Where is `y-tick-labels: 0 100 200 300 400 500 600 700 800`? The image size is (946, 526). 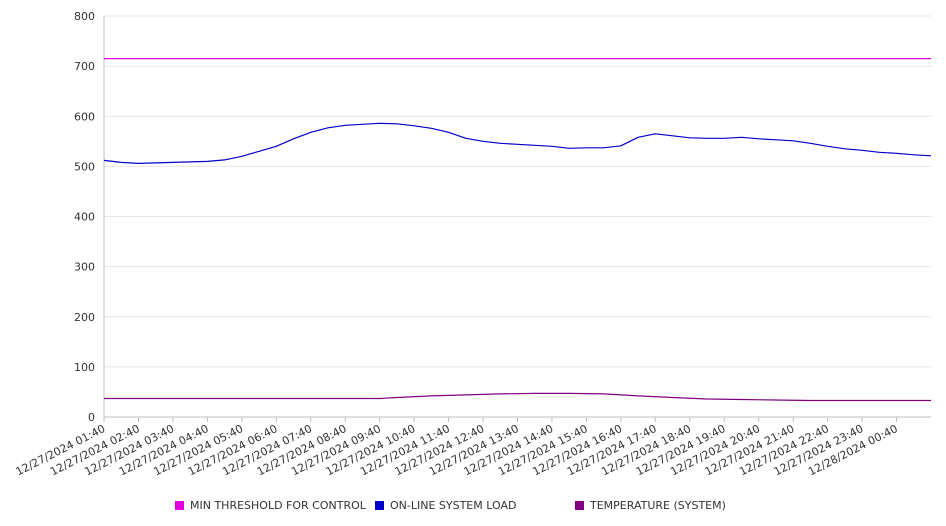
y-tick-labels: 0 100 200 300 400 500 600 700 800 is located at coordinates (84, 217).